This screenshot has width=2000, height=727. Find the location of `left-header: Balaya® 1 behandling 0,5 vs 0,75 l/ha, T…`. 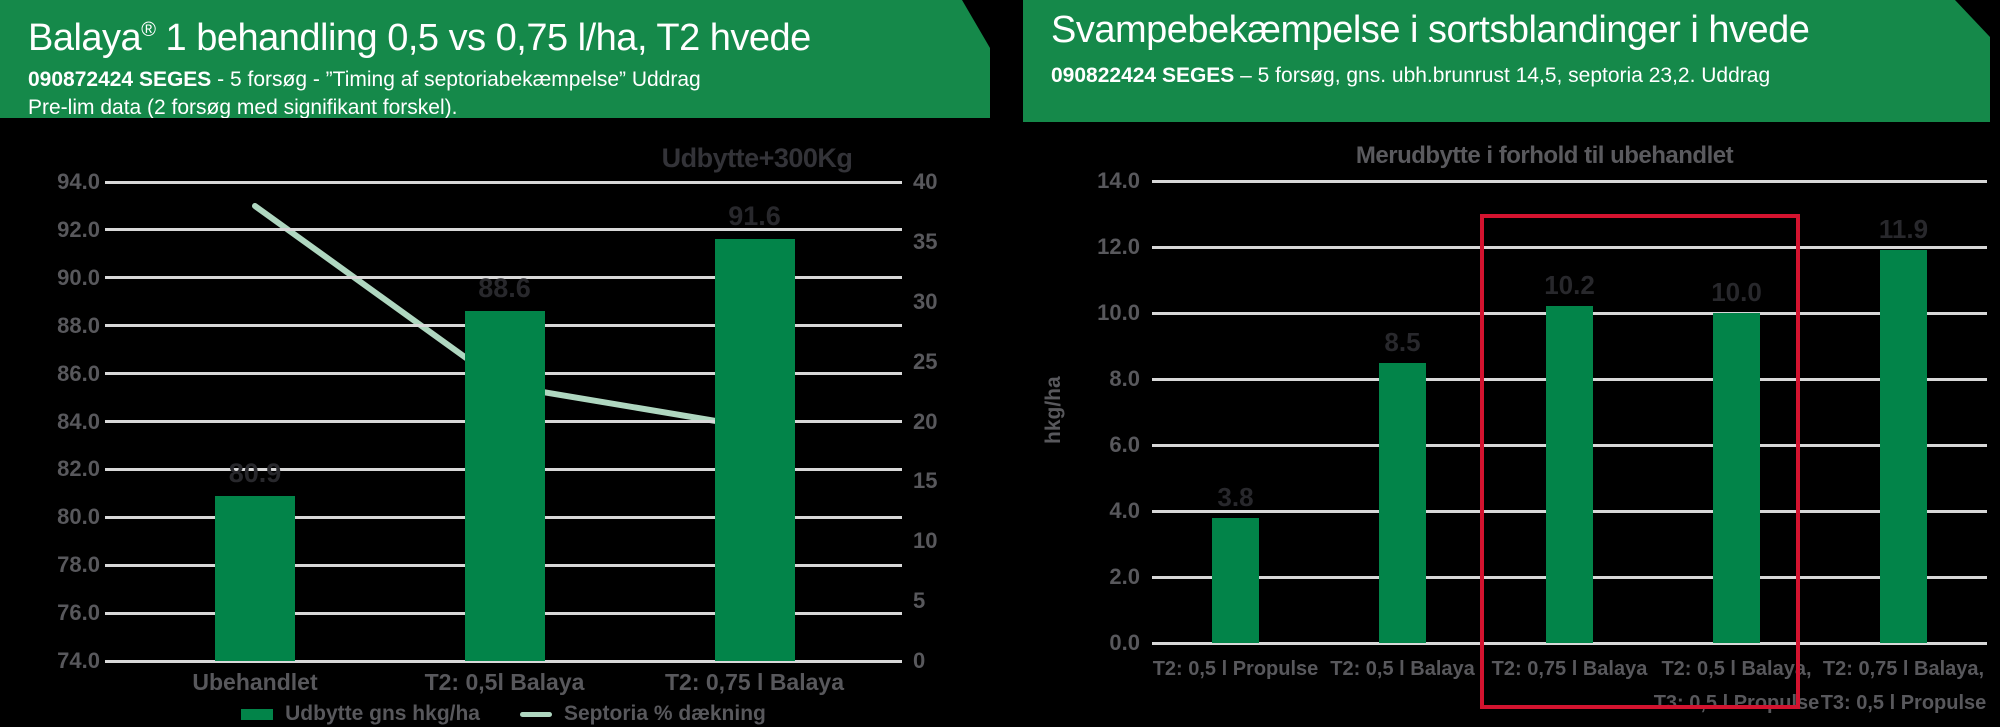

left-header: Balaya® 1 behandling 0,5 vs 0,75 l/ha, T… is located at coordinates (495, 59).